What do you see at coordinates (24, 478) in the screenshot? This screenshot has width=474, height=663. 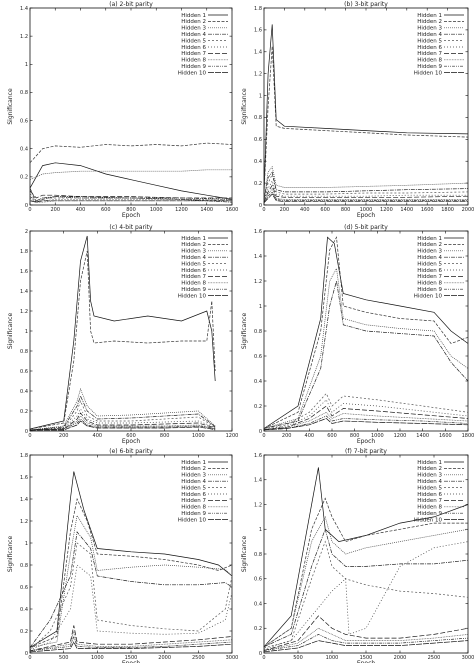 I see `chart-5-ytick-label: 1.6` at bounding box center [24, 478].